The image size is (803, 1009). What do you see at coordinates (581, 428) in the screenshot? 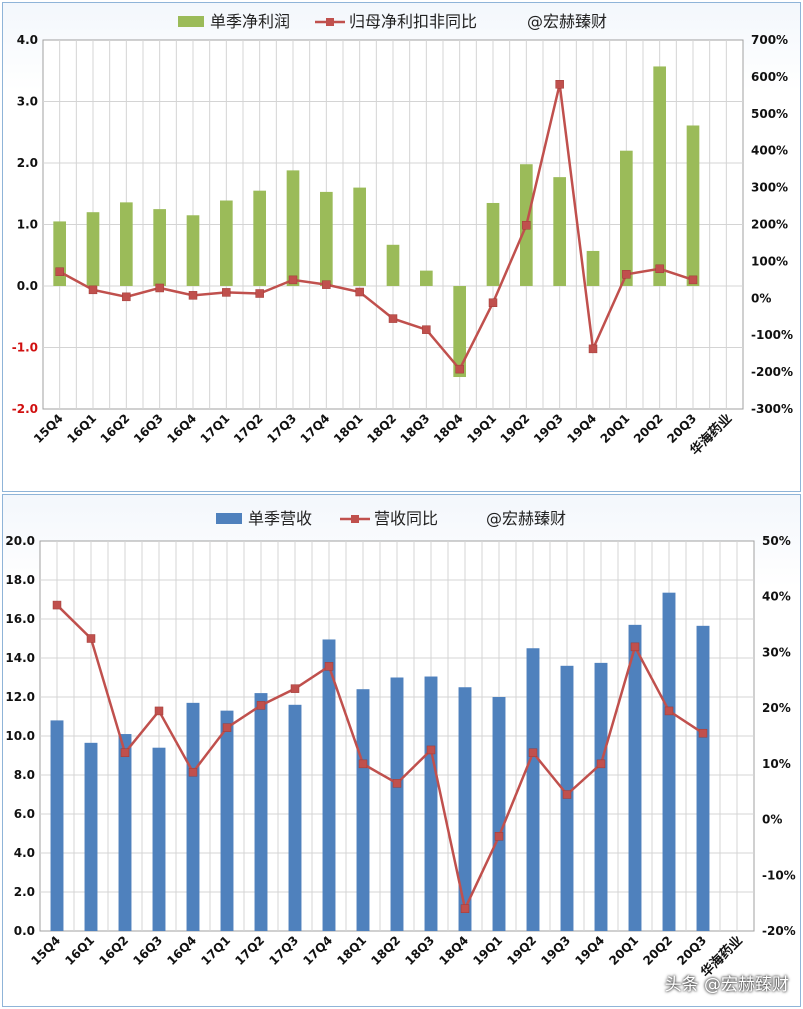
I see `category-label: 19Q4` at bounding box center [581, 428].